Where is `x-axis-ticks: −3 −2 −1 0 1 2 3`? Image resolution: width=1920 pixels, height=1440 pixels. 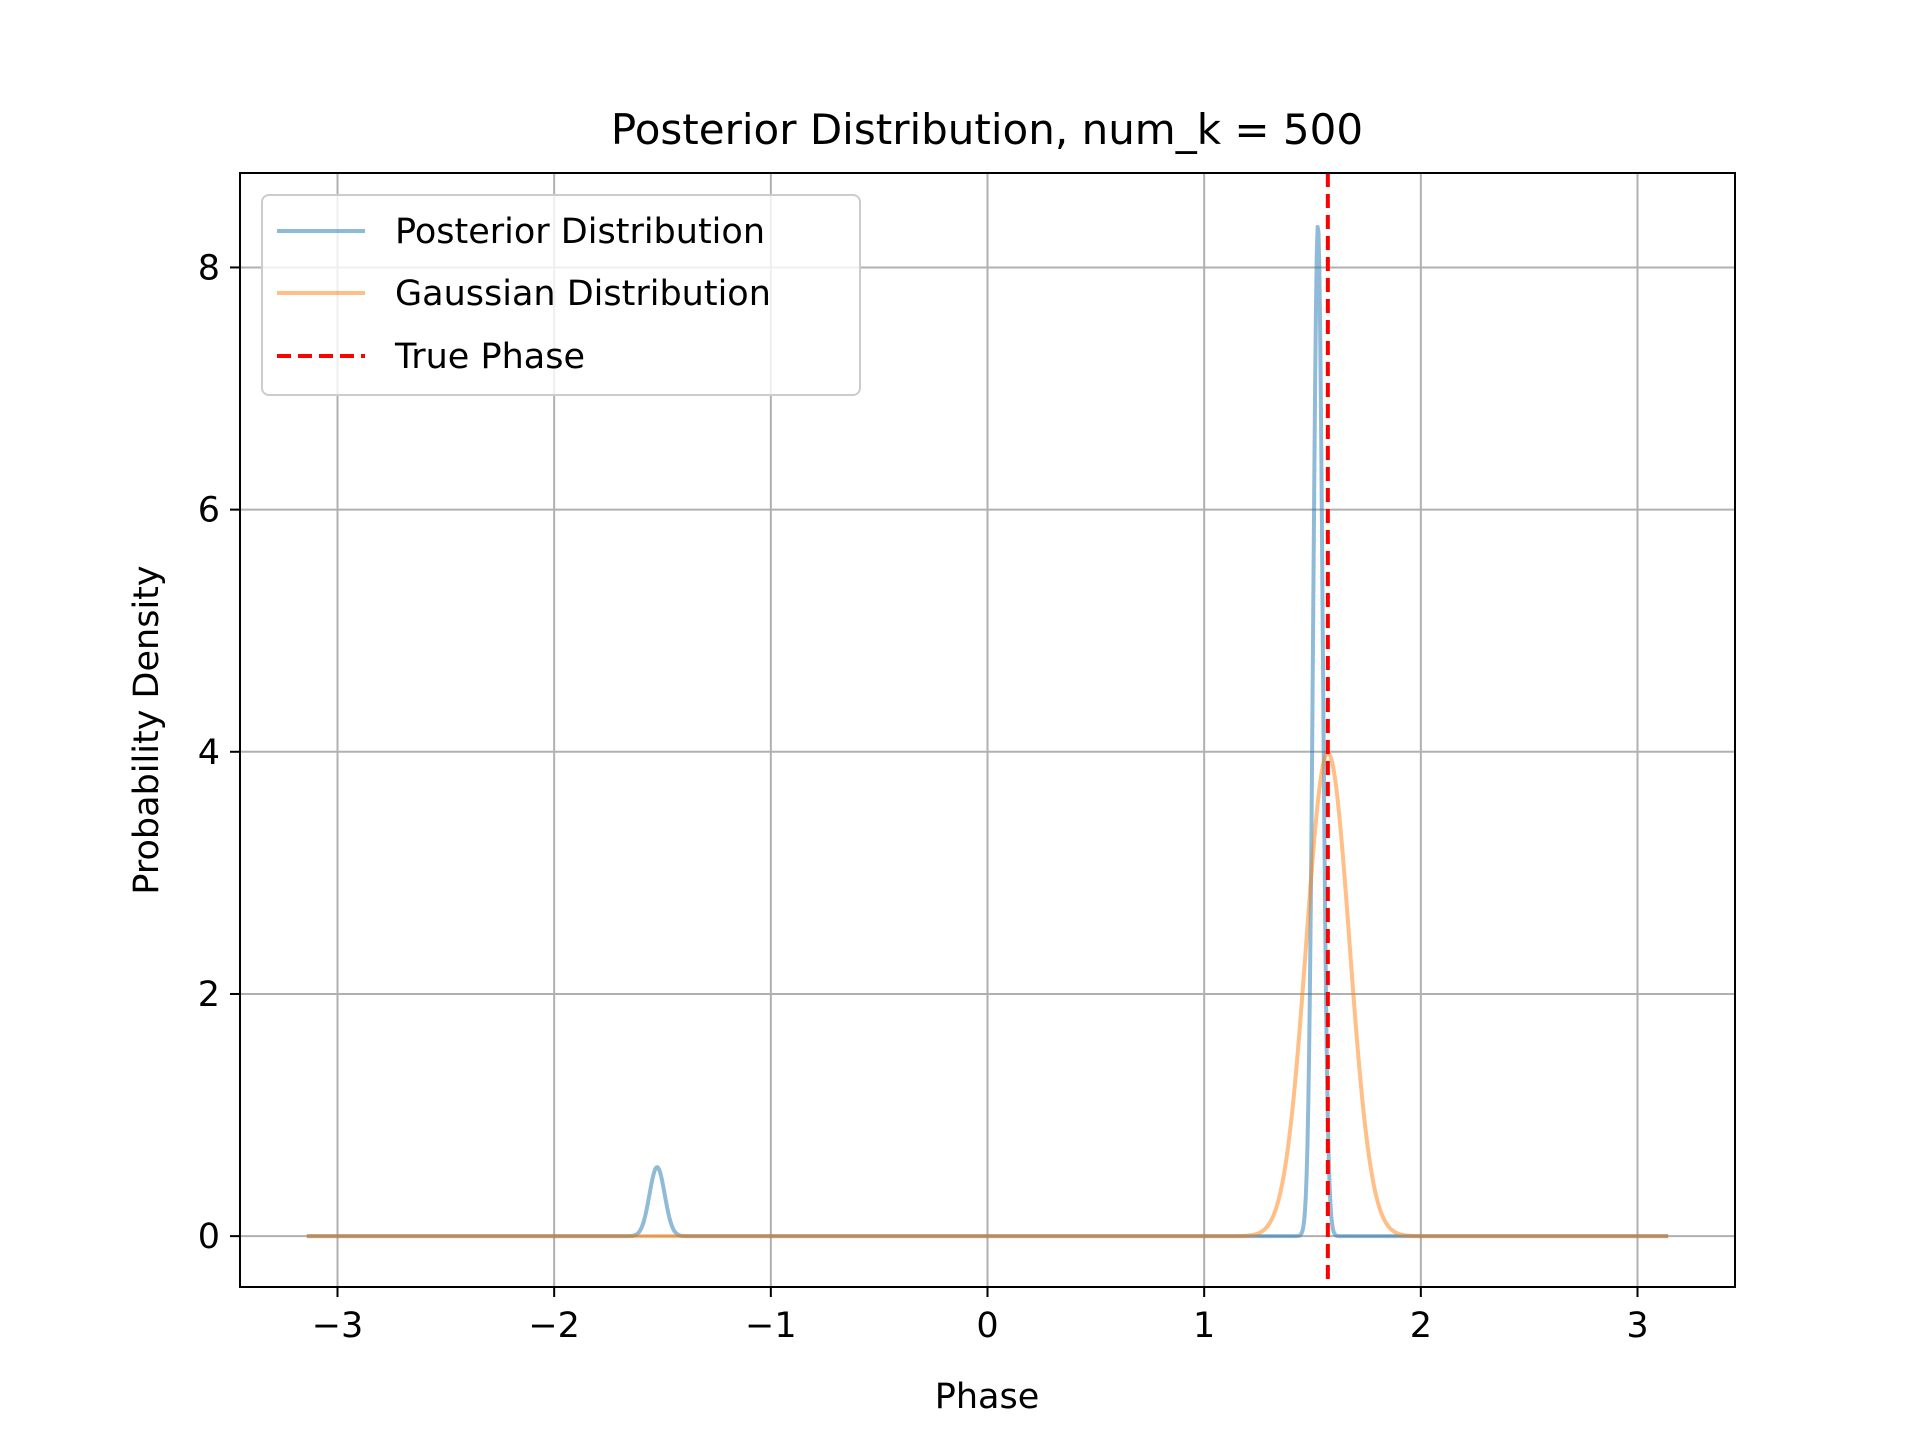
x-axis-ticks: −3 −2 −1 0 1 2 3 is located at coordinates (980, 1316).